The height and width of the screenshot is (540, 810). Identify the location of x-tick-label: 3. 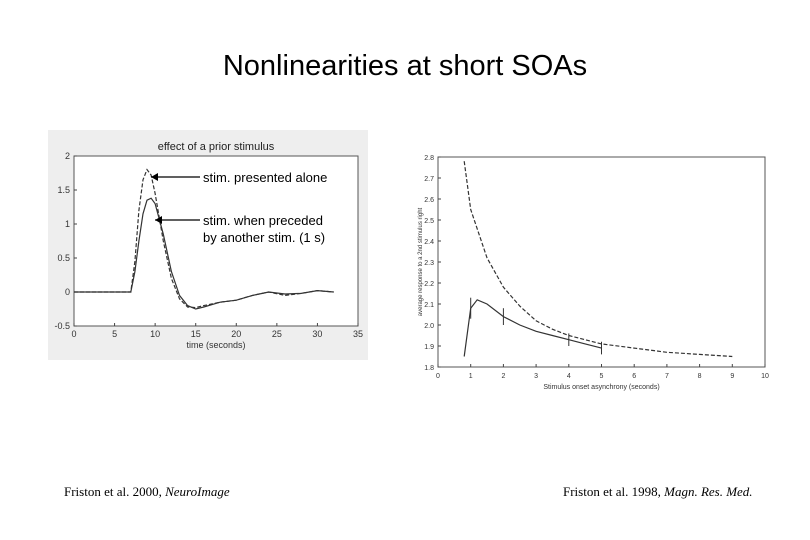
(536, 376).